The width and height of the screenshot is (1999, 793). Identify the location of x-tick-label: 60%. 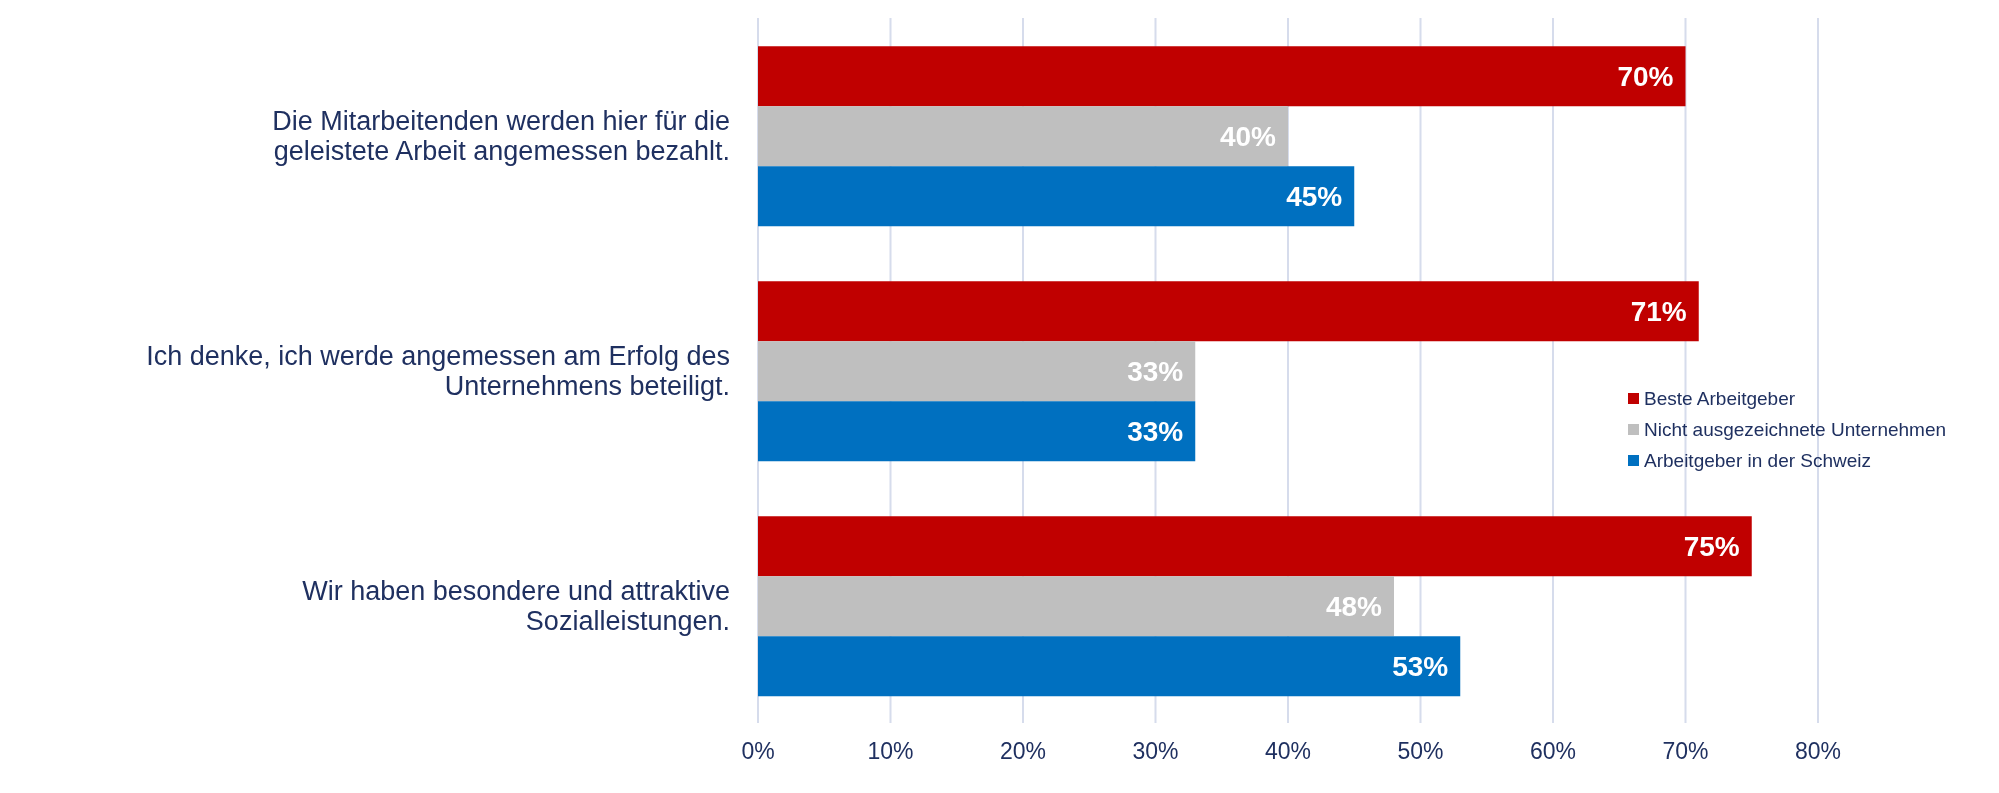
(1553, 751).